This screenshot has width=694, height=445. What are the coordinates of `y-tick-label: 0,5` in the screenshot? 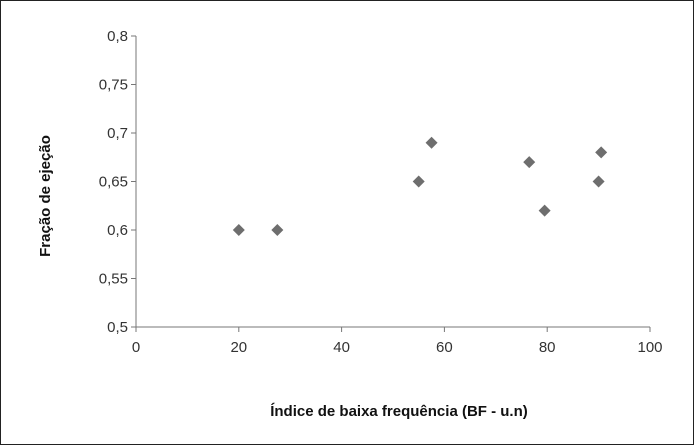 It's located at (117, 327).